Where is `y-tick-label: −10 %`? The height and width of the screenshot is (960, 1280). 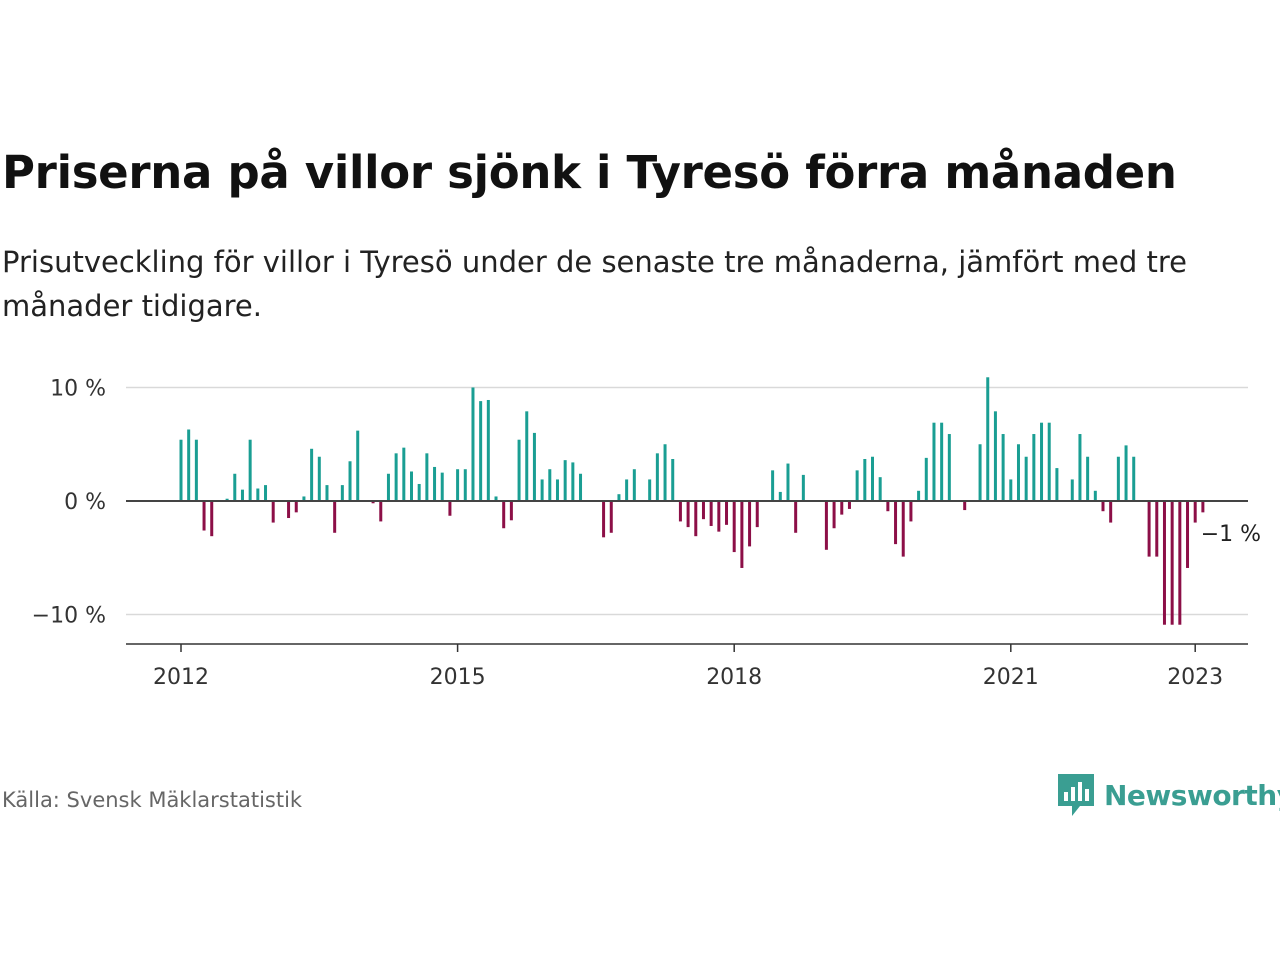 y-tick-label: −10 % is located at coordinates (69, 616).